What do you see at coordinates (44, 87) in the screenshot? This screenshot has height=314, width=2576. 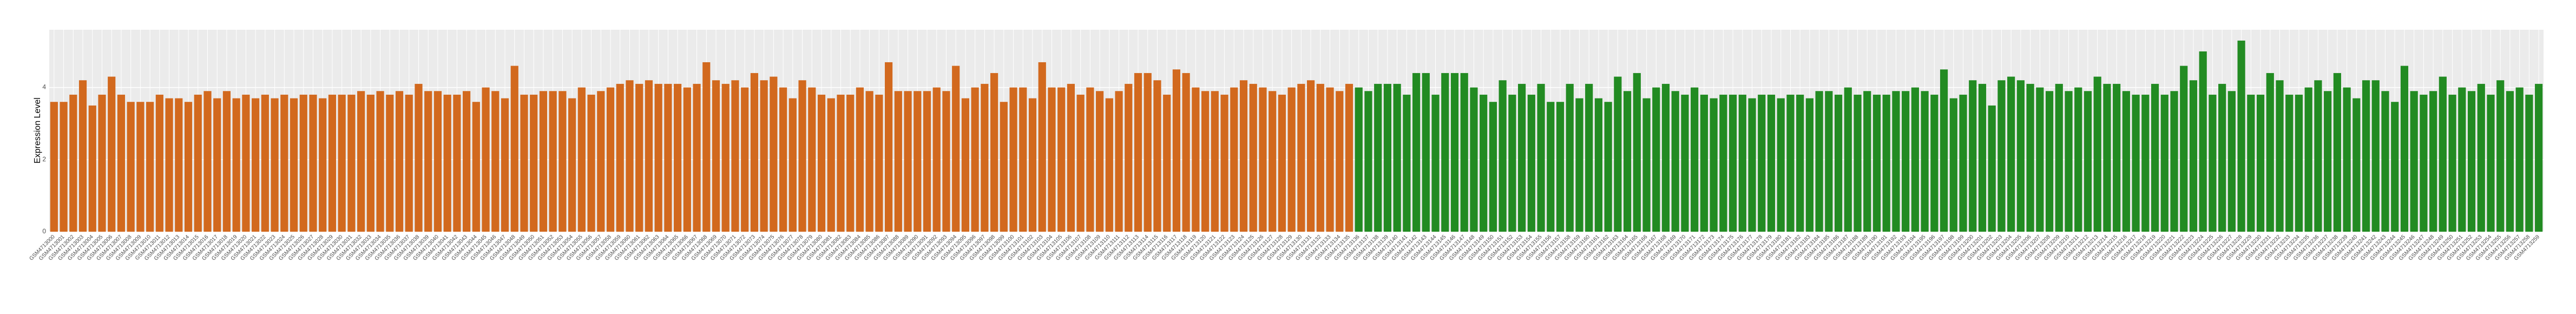 I see `y-tick-label: 4` at bounding box center [44, 87].